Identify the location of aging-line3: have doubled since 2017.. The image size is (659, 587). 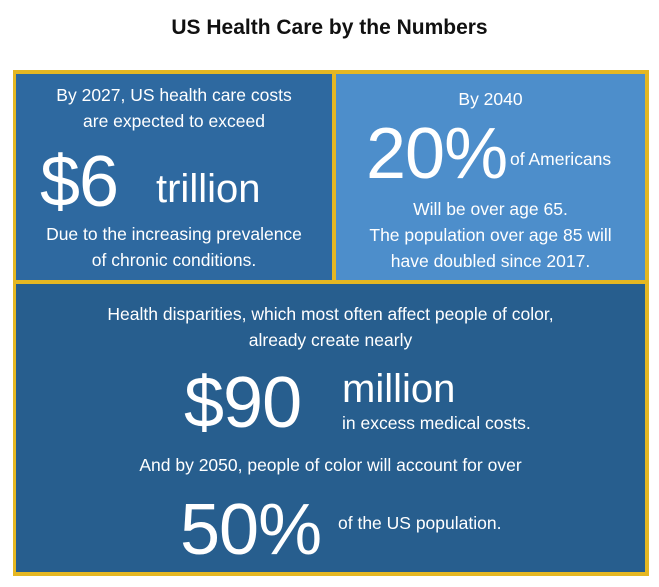
(490, 261).